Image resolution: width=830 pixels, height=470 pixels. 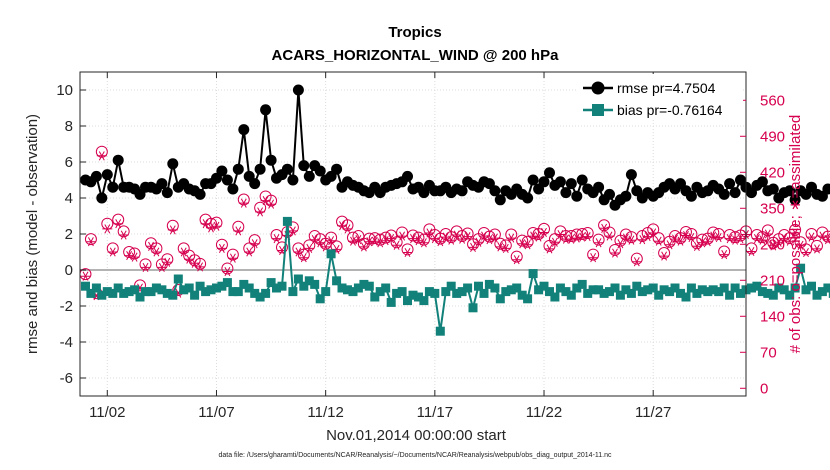 I want to click on y-axis-right: 0 70 140 210 280 350 420 490 560, so click(x=762, y=244).